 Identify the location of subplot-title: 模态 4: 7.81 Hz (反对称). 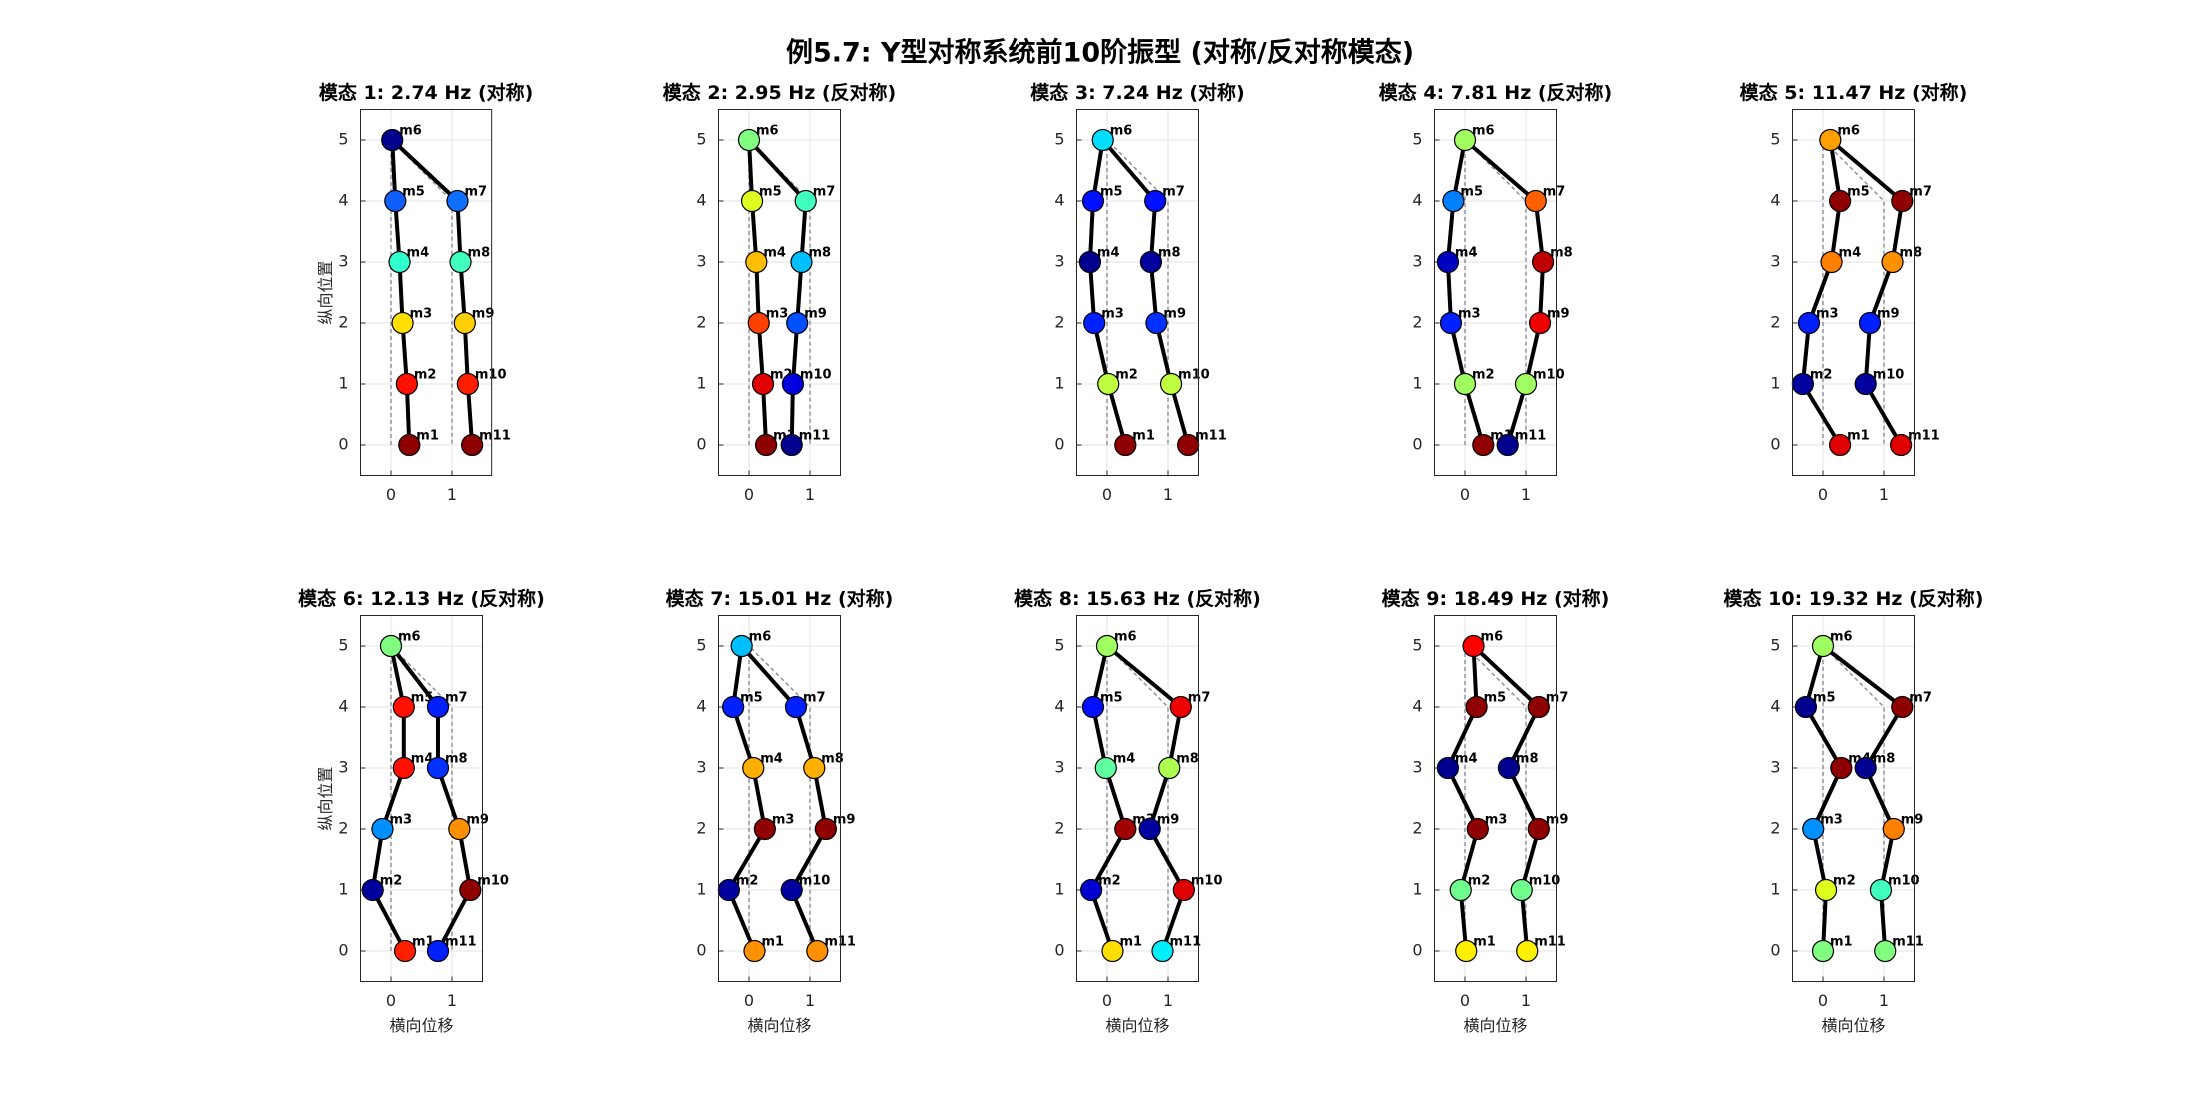
(1495, 92).